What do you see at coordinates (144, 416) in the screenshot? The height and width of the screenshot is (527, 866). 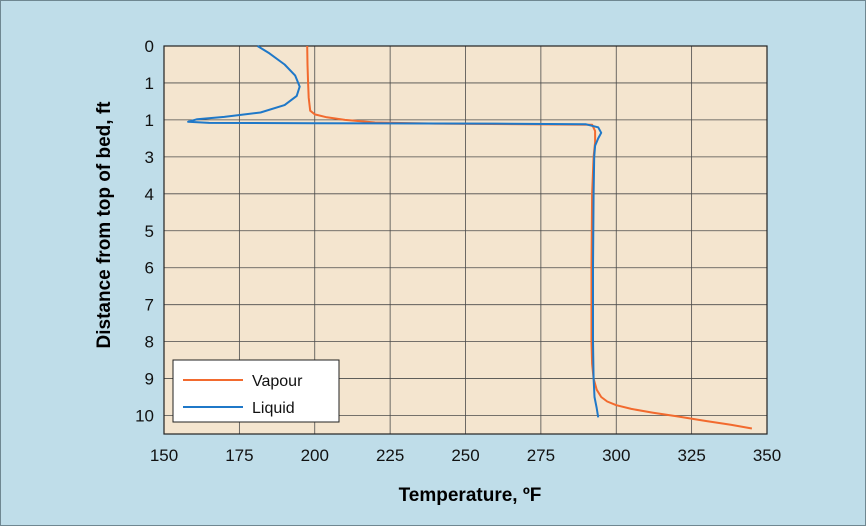 I see `y-tick-label: 10` at bounding box center [144, 416].